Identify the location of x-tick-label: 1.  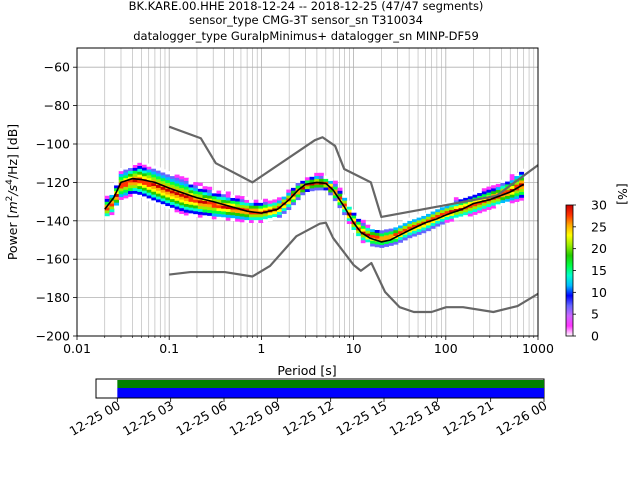
(261, 348).